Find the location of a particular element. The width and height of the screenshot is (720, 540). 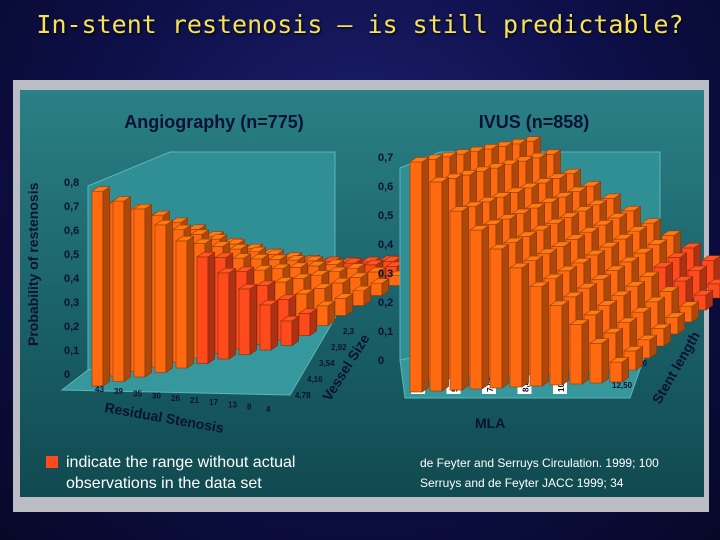

left-x-tick: 30 is located at coordinates (156, 396).